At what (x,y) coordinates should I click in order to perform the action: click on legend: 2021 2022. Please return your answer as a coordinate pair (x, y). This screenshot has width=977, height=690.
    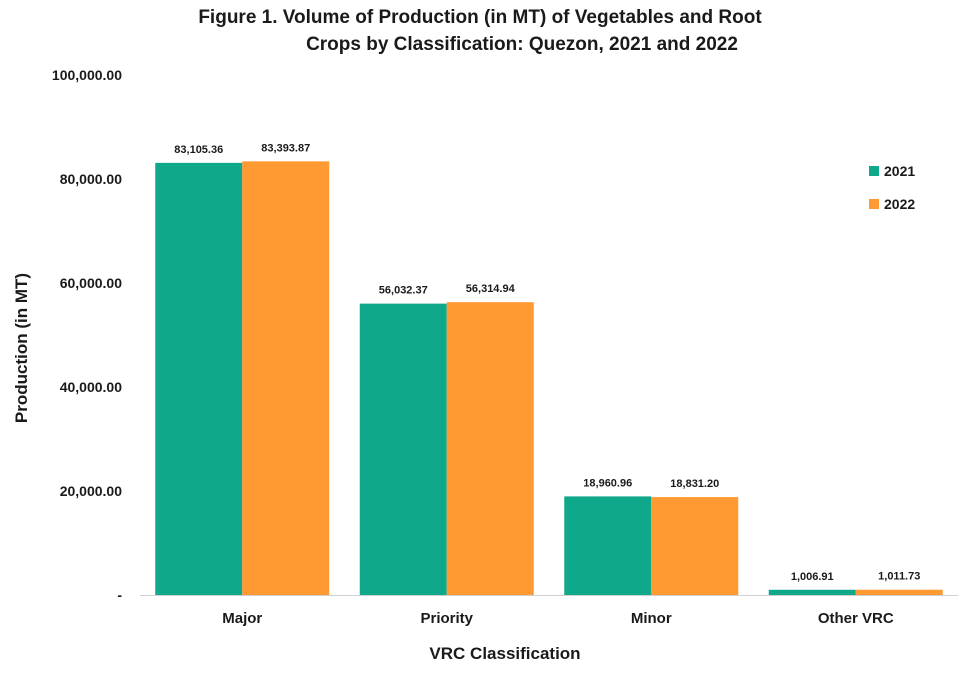
    Looking at the image, I should click on (892, 187).